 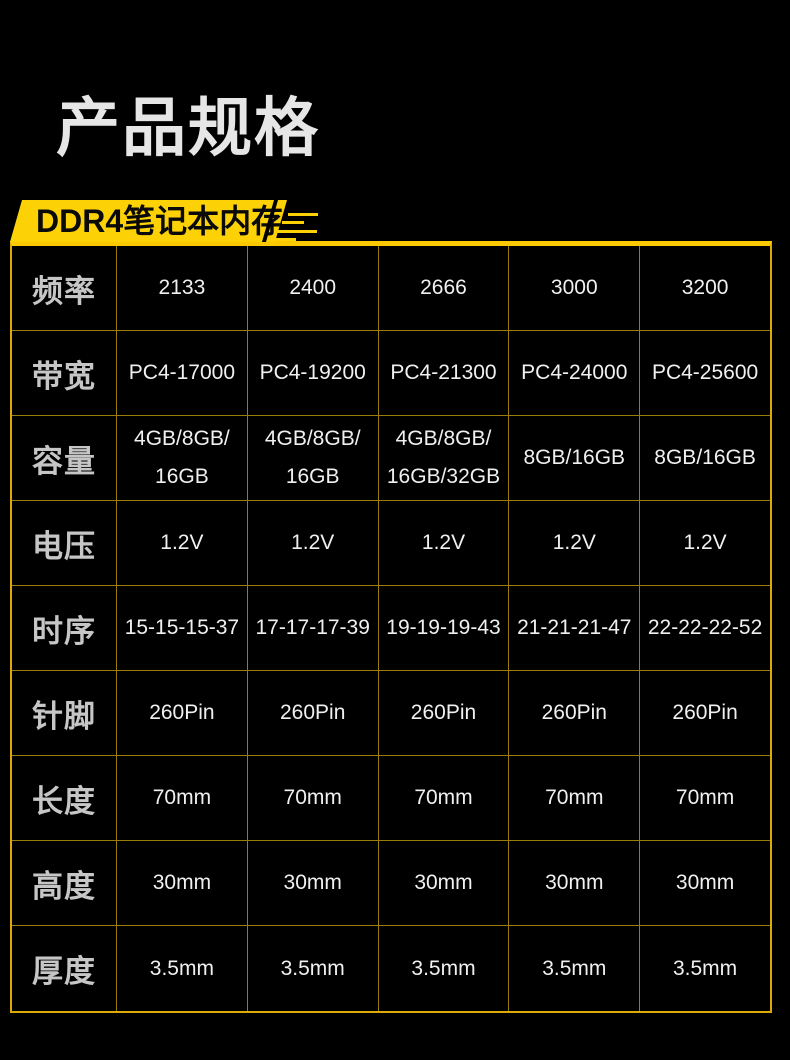 What do you see at coordinates (182, 628) in the screenshot?
I see `spec-cell: 15-15-15-37` at bounding box center [182, 628].